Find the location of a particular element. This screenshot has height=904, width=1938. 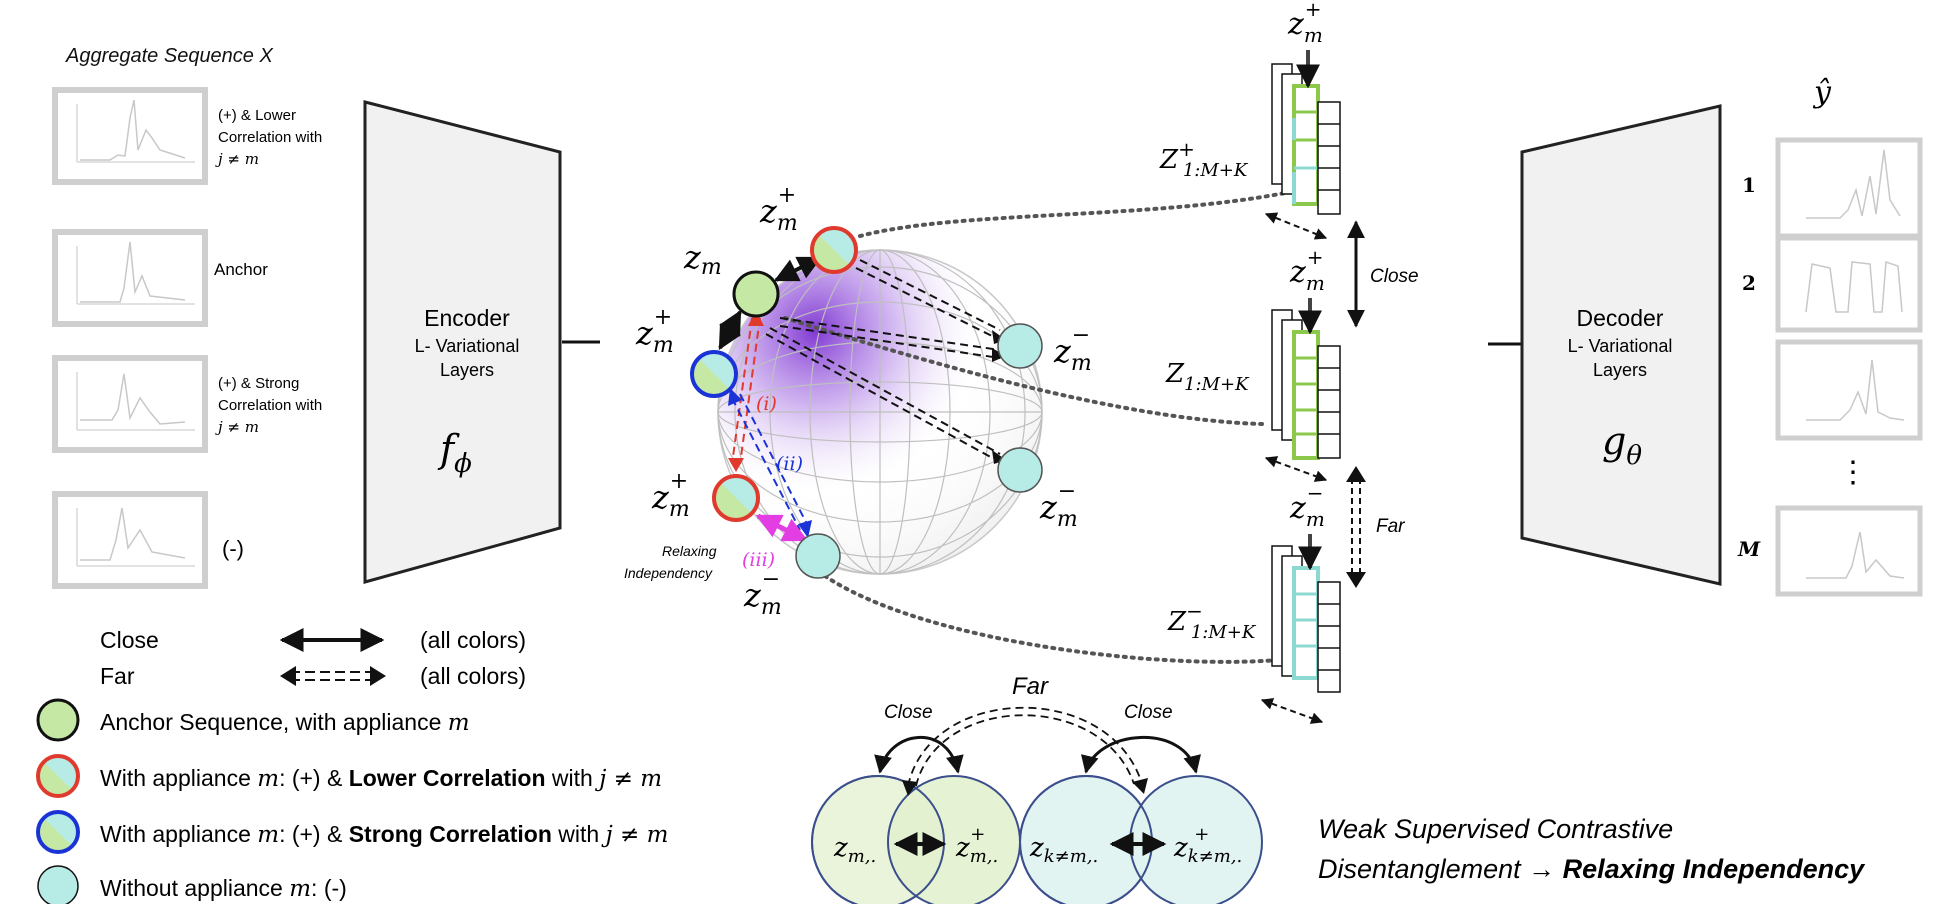

far-label: Far is located at coordinates (1390, 526).